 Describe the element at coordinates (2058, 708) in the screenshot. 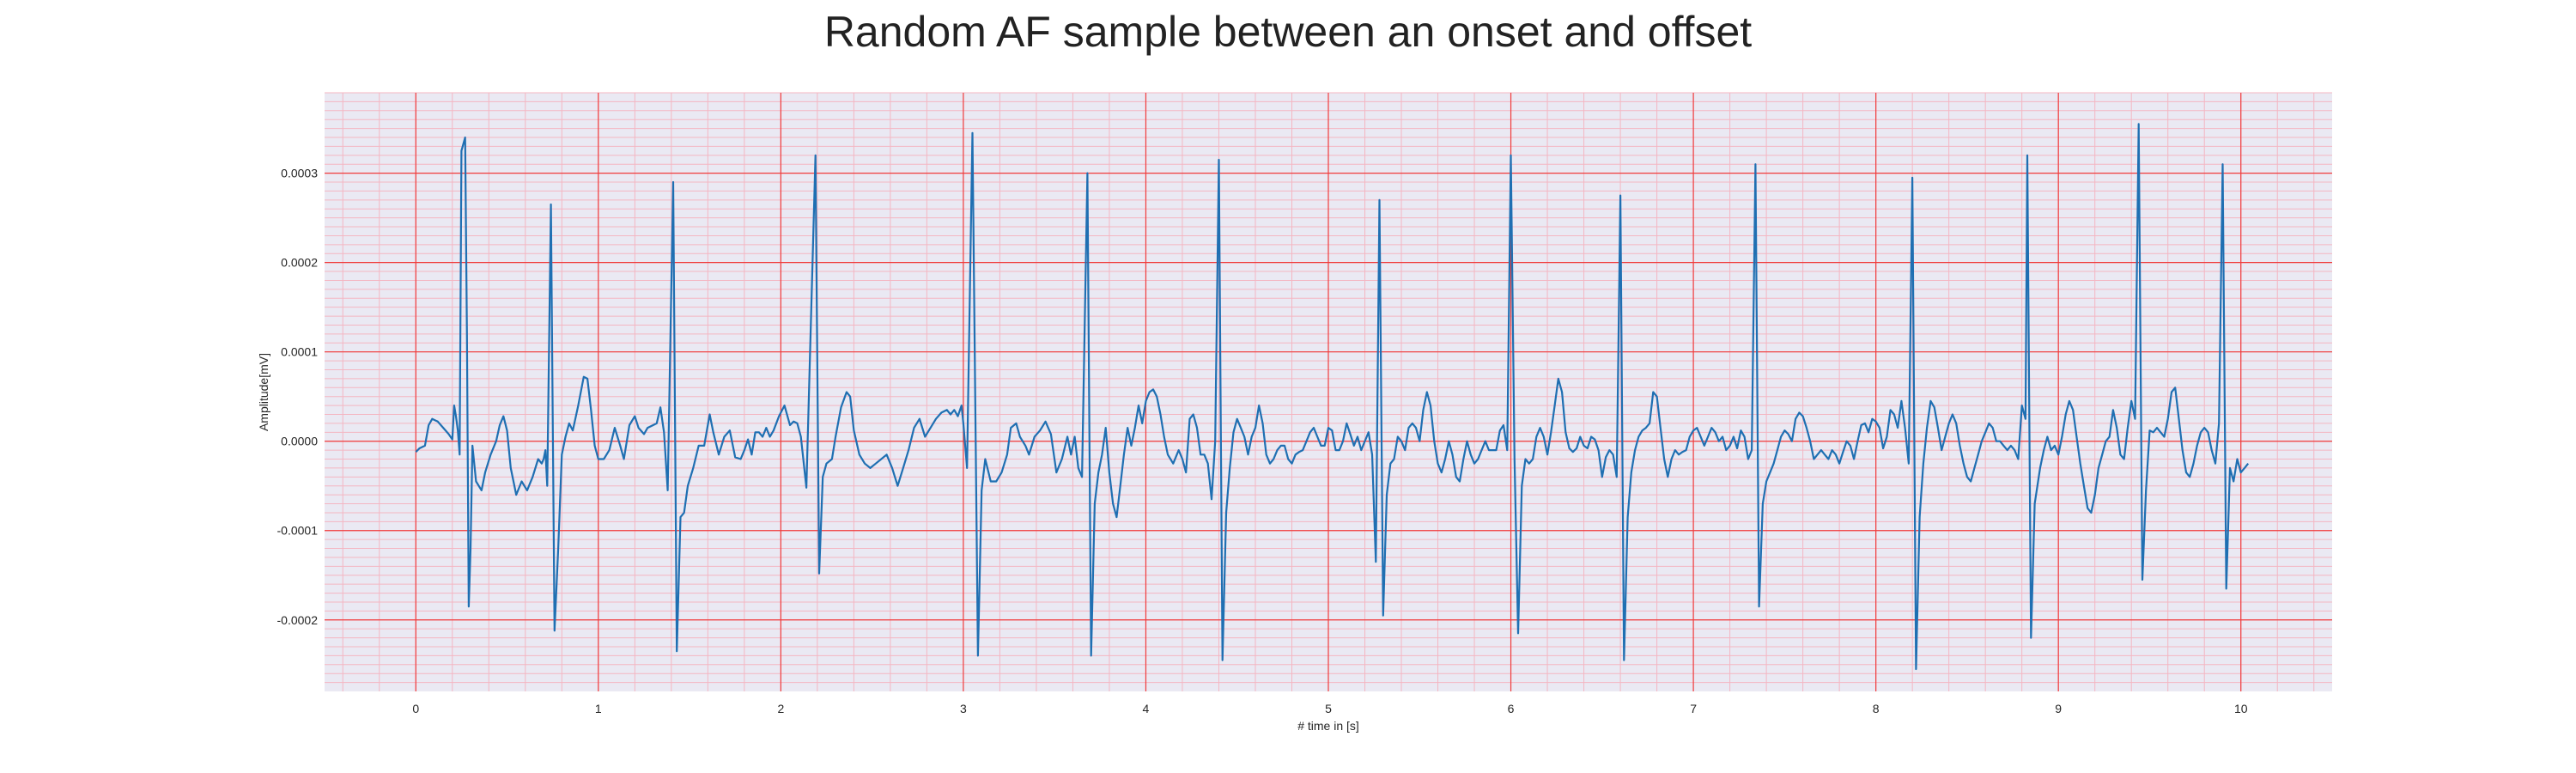

I see `x-tick-label: 9` at that location.